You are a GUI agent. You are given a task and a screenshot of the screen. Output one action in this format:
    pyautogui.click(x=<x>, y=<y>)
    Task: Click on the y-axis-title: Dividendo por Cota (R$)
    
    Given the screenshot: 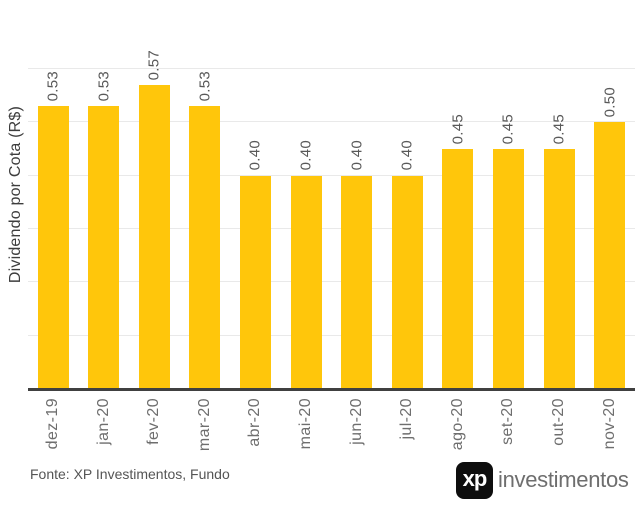 What is the action you would take?
    pyautogui.click(x=15, y=195)
    